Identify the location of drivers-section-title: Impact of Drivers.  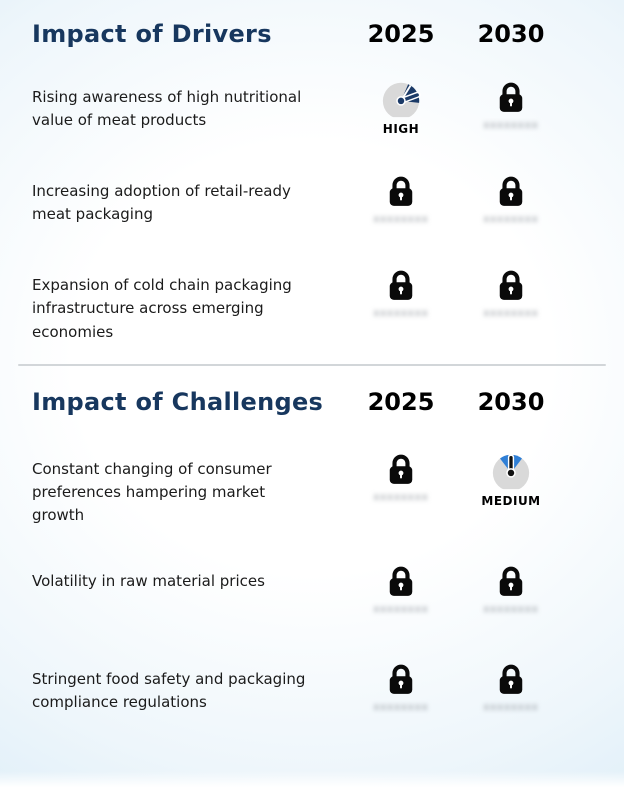
(152, 34).